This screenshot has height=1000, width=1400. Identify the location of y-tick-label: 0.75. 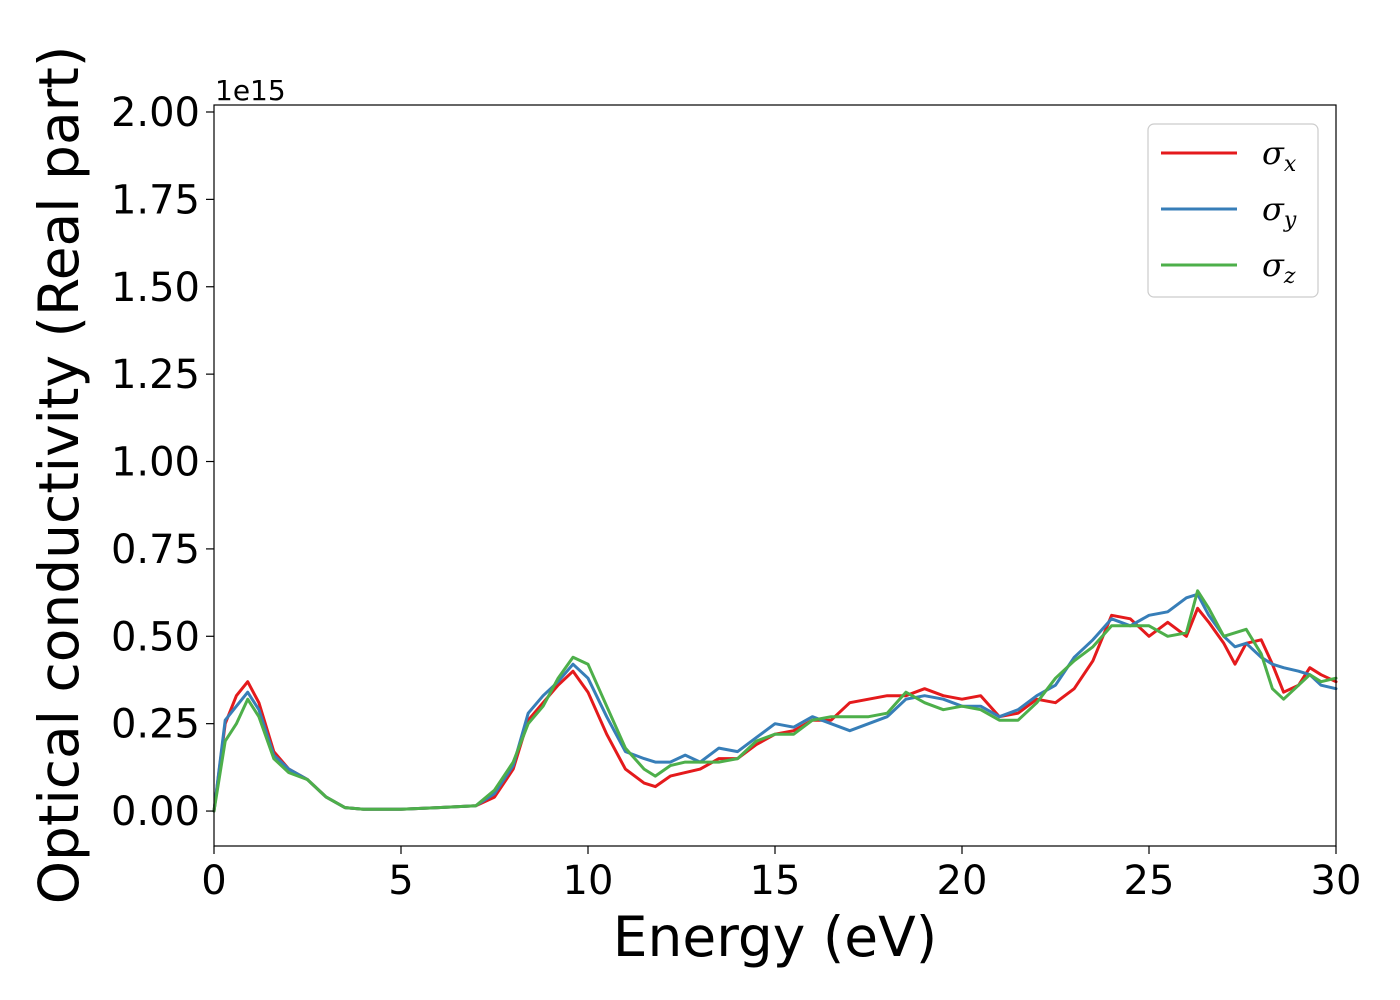
(155, 550).